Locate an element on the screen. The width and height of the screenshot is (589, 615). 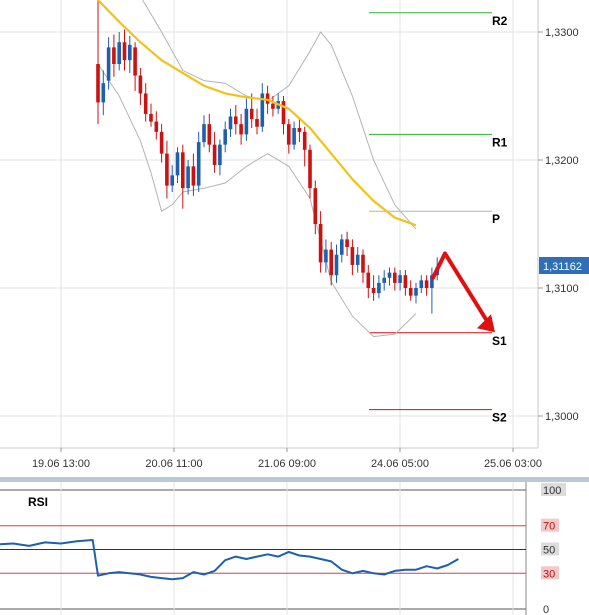
rsi-tick-label: 0 is located at coordinates (546, 609).